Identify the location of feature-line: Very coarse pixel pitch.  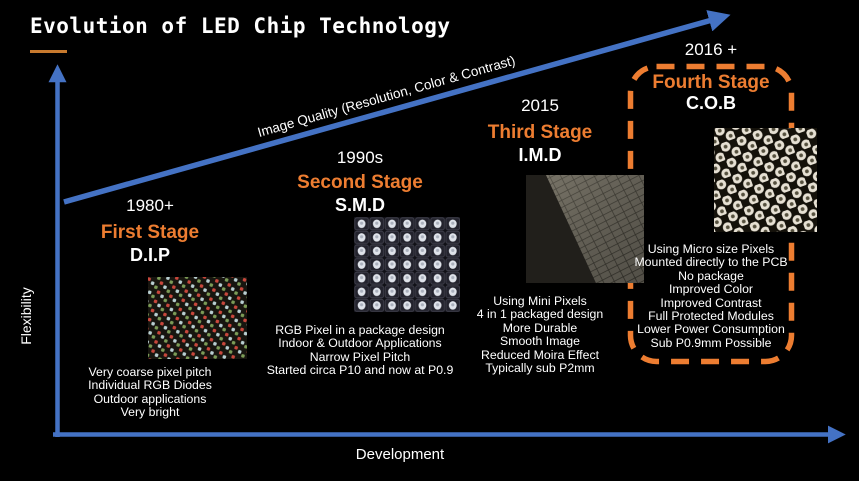
(150, 372).